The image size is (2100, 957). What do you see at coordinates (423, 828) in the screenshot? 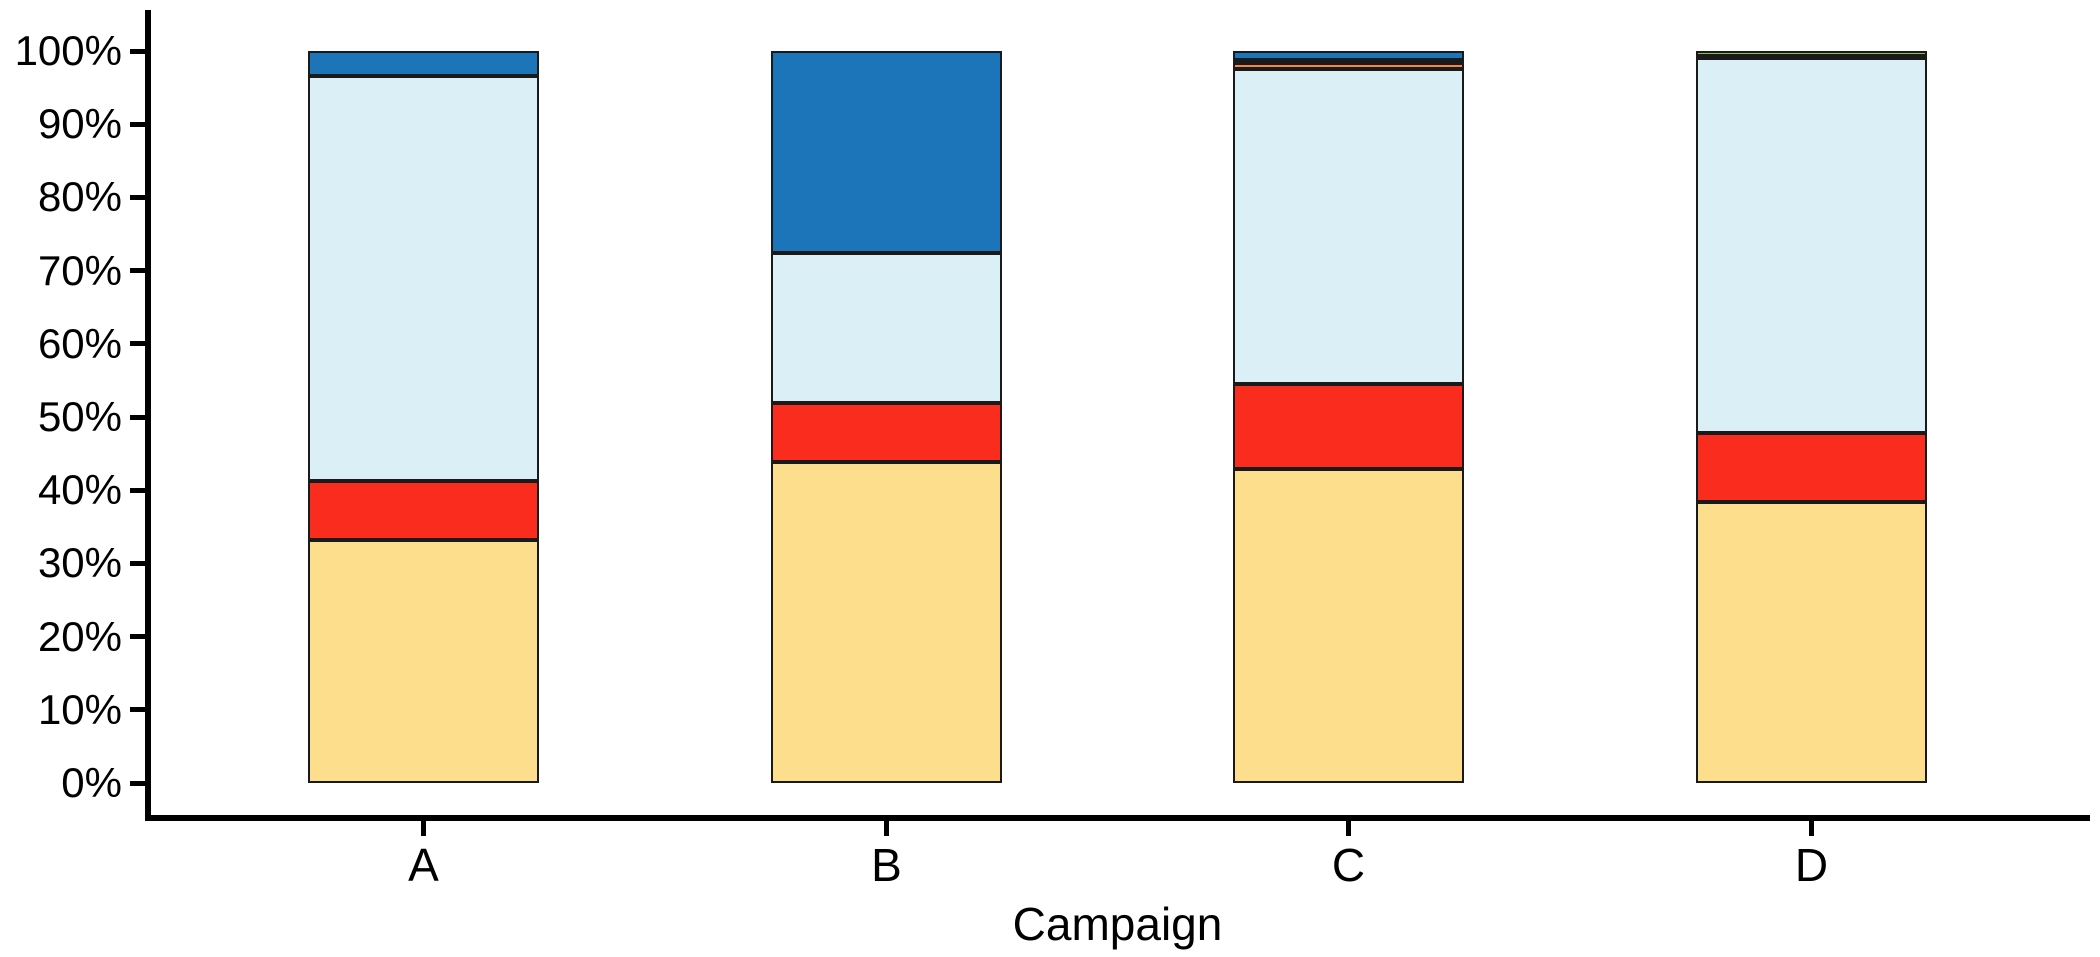
I see `x-tick-A` at bounding box center [423, 828].